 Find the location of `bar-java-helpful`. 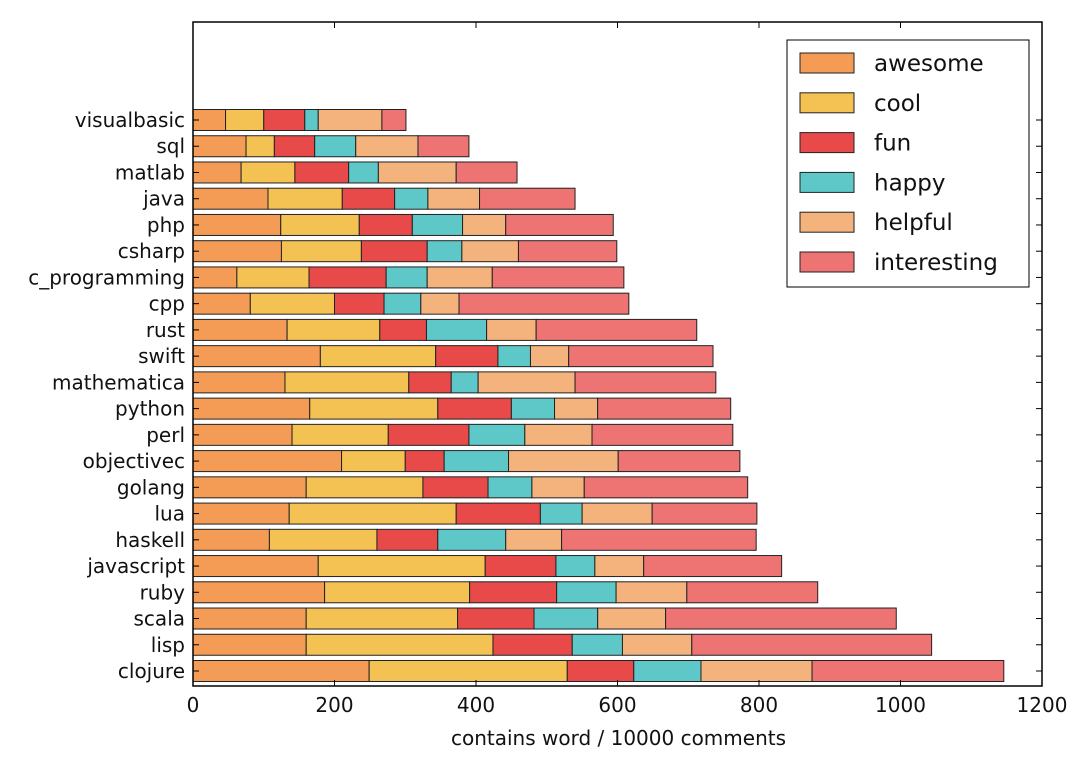

bar-java-helpful is located at coordinates (454, 198).